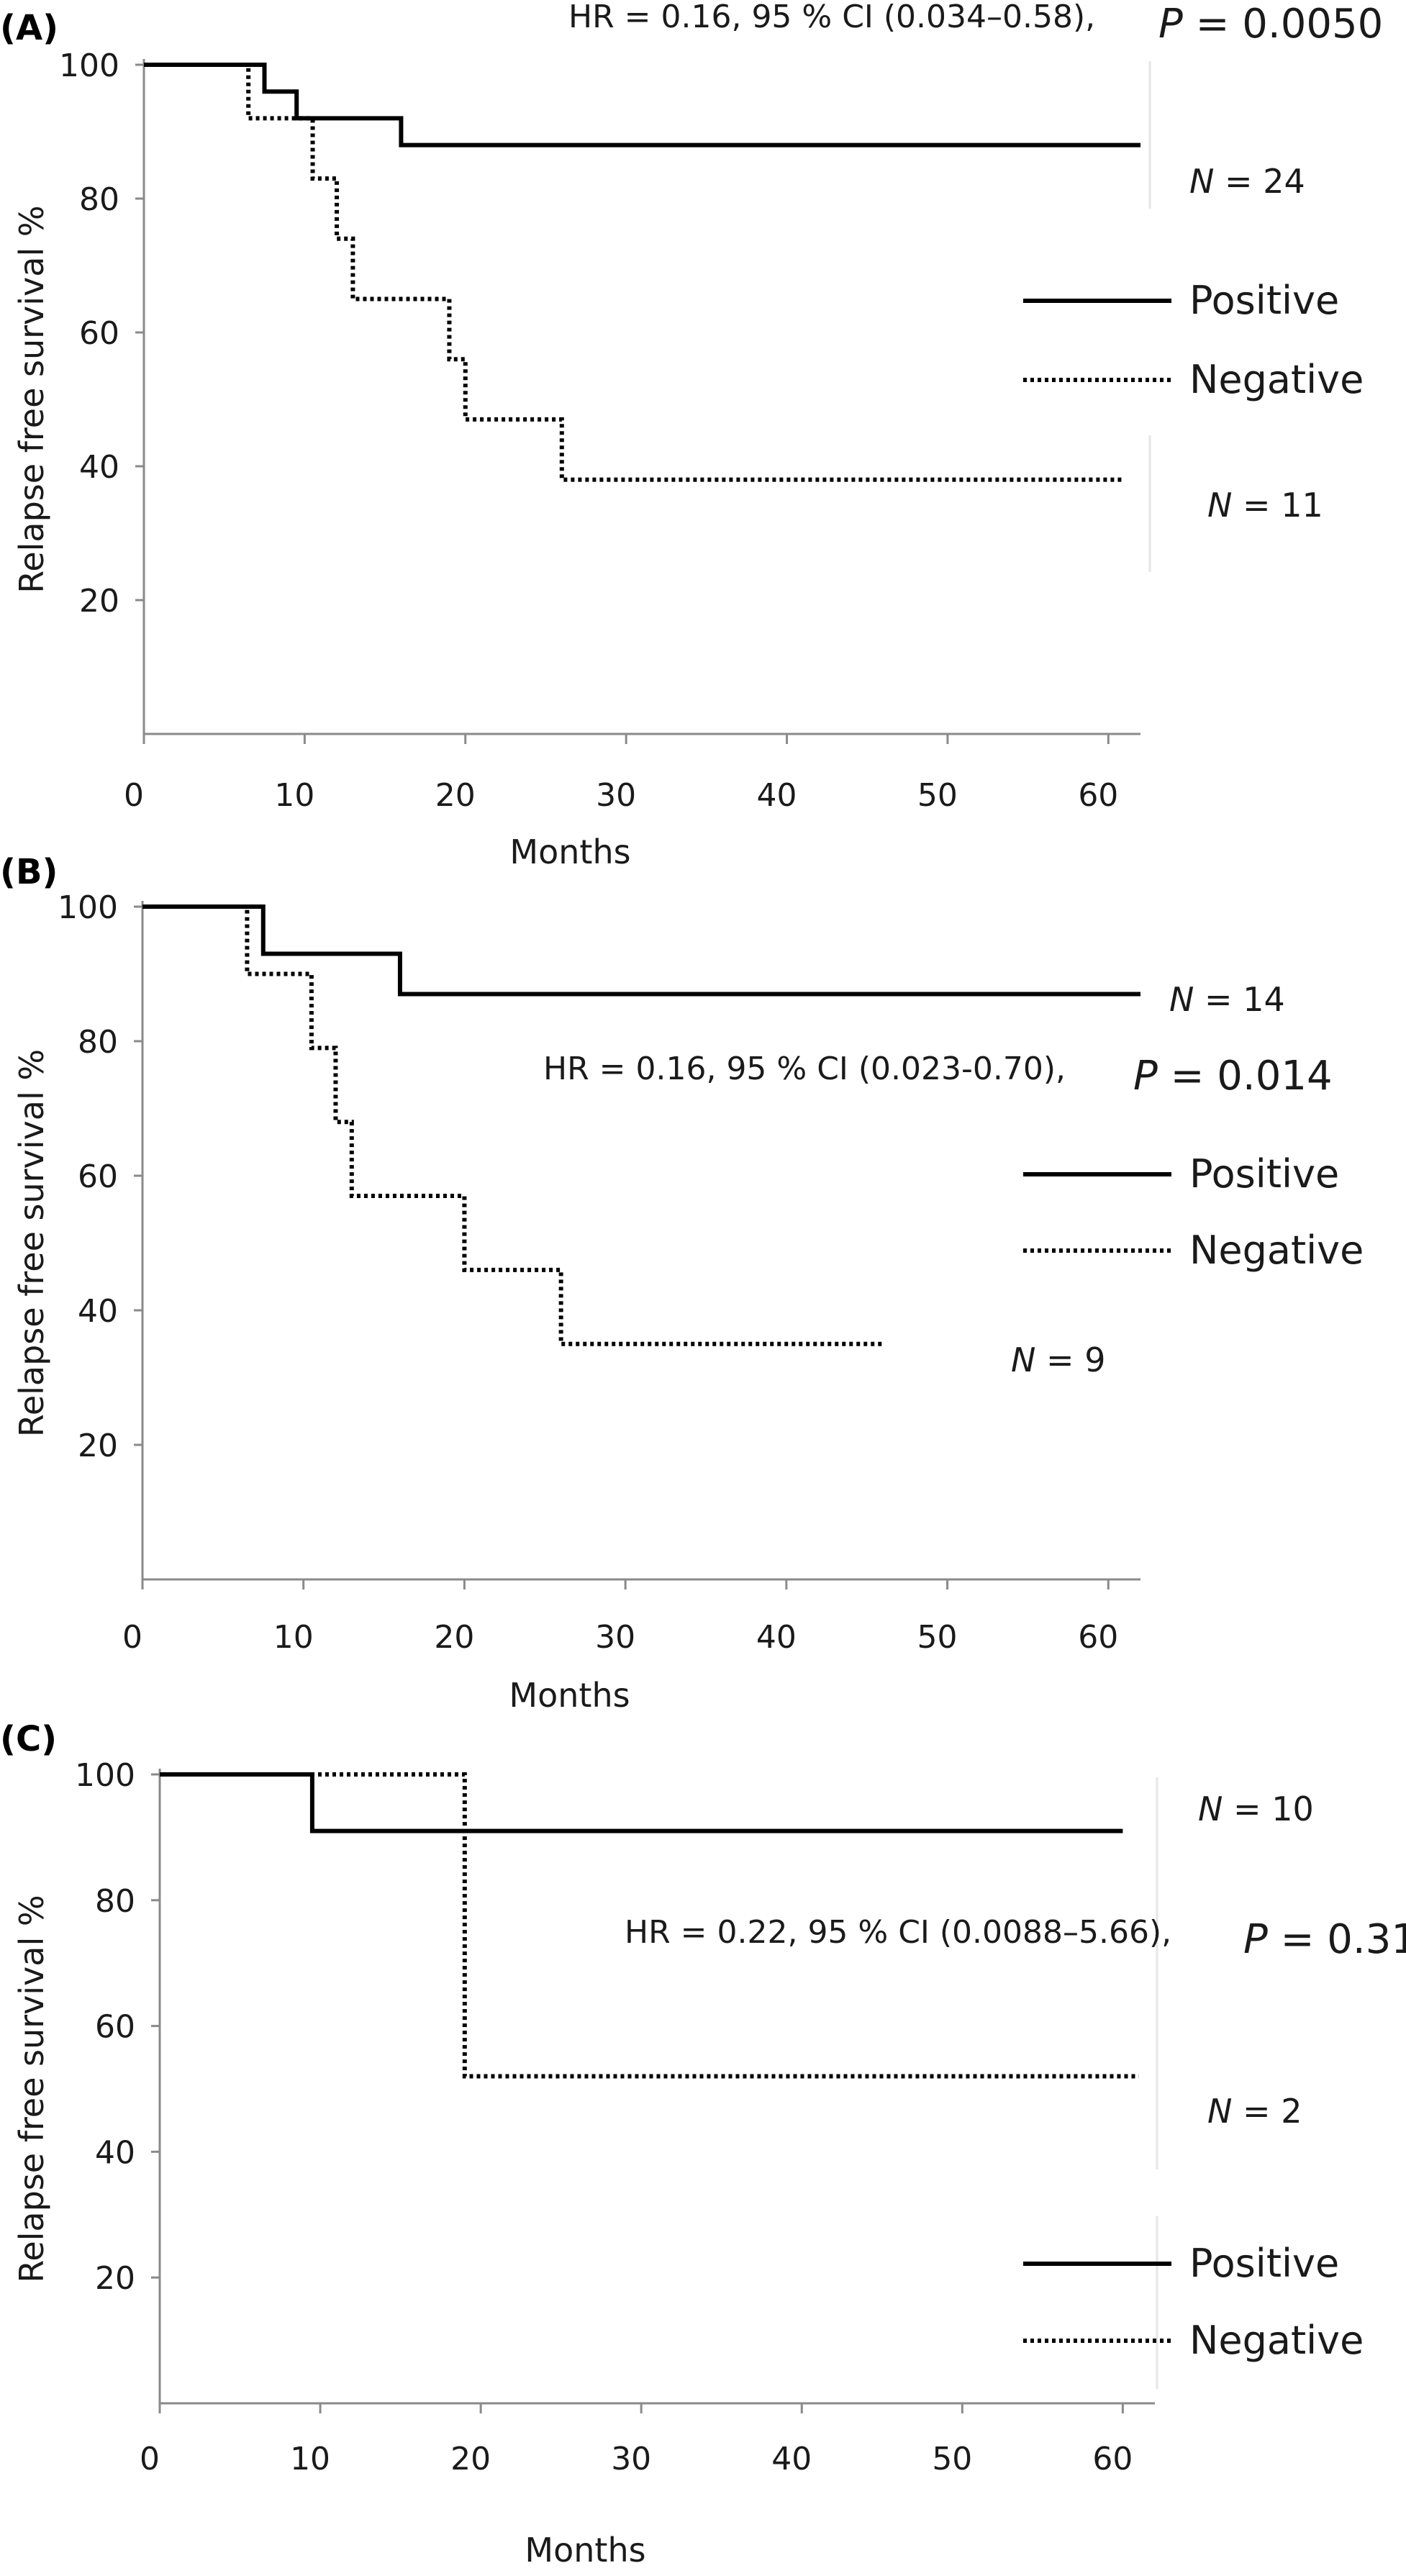 The image size is (1406, 2576). I want to click on n-value: = 11, so click(1277, 505).